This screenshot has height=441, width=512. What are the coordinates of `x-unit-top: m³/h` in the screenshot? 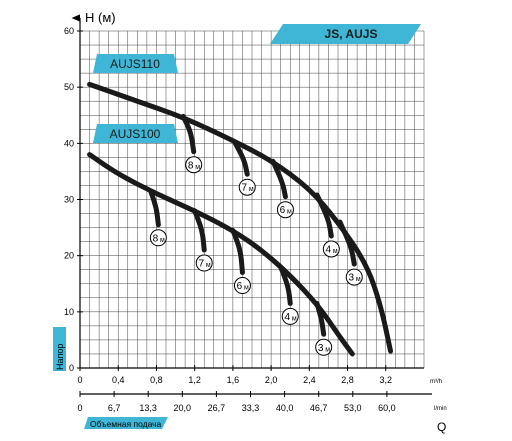 It's located at (436, 382).